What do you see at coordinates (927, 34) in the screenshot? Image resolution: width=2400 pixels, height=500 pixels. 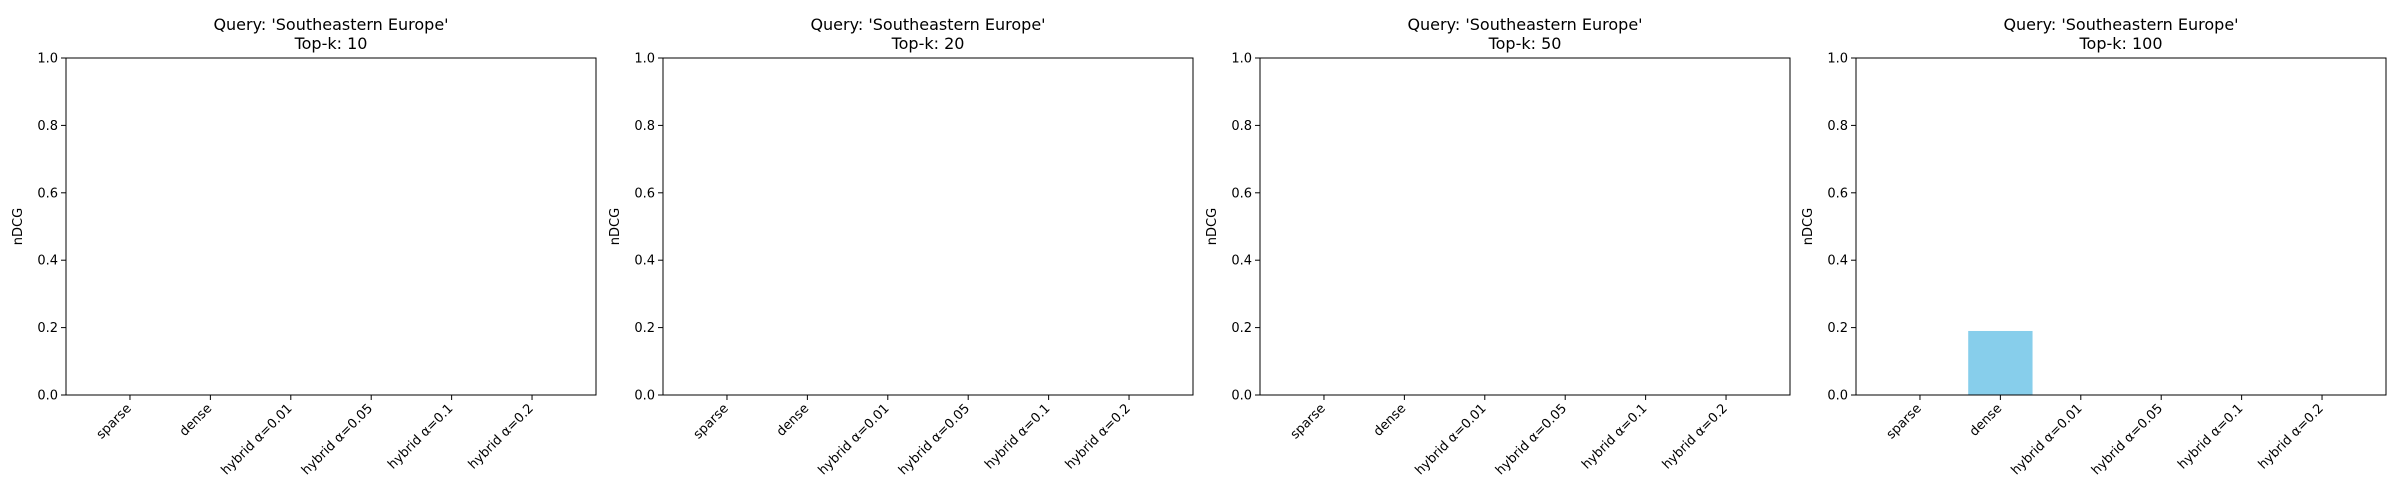 I see `chart-title: Query: 'Southeastern Europe' Top-k: 20` at bounding box center [927, 34].